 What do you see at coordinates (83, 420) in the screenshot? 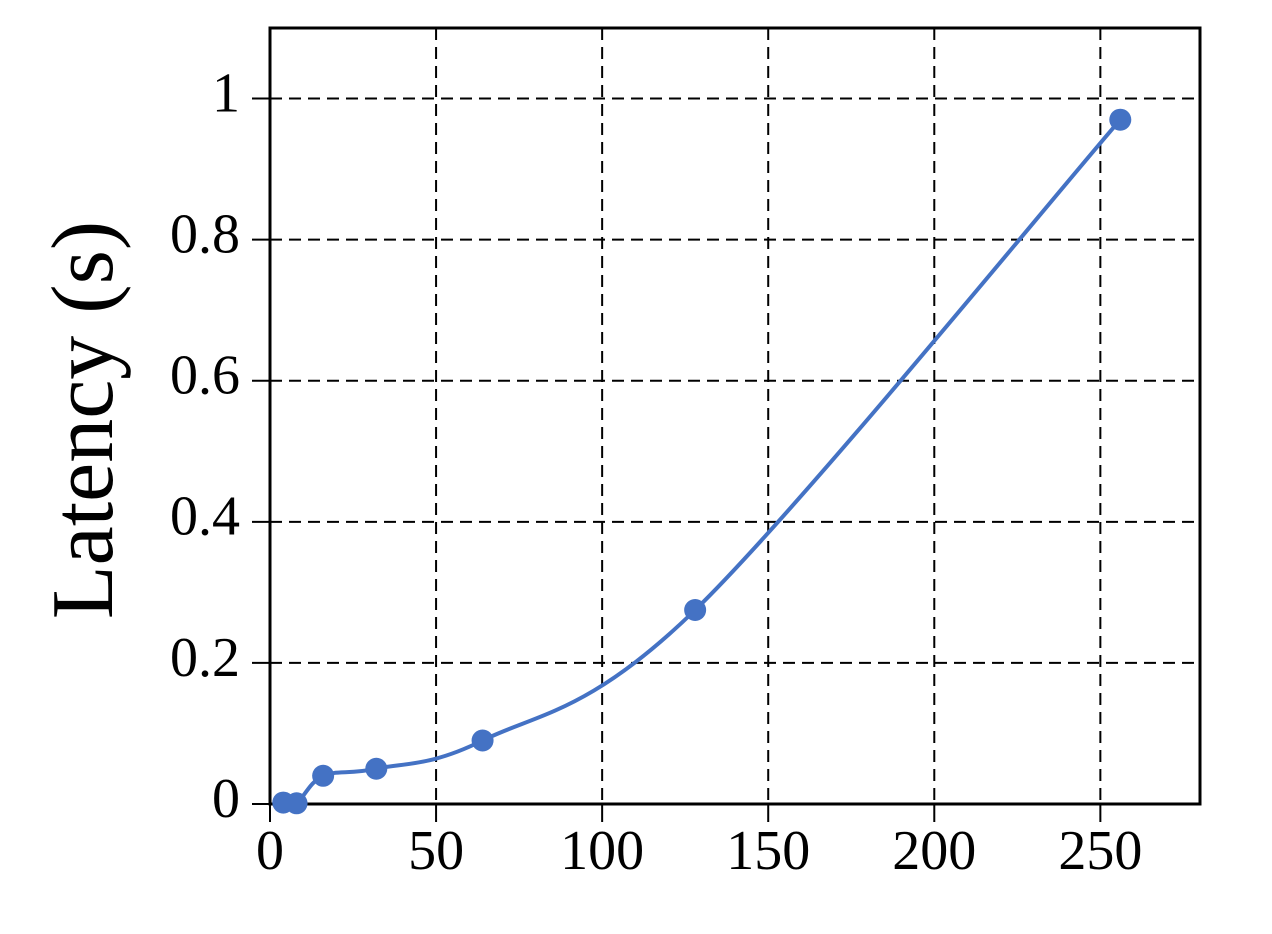
I see `y-axis-label: Latency (s)` at bounding box center [83, 420].